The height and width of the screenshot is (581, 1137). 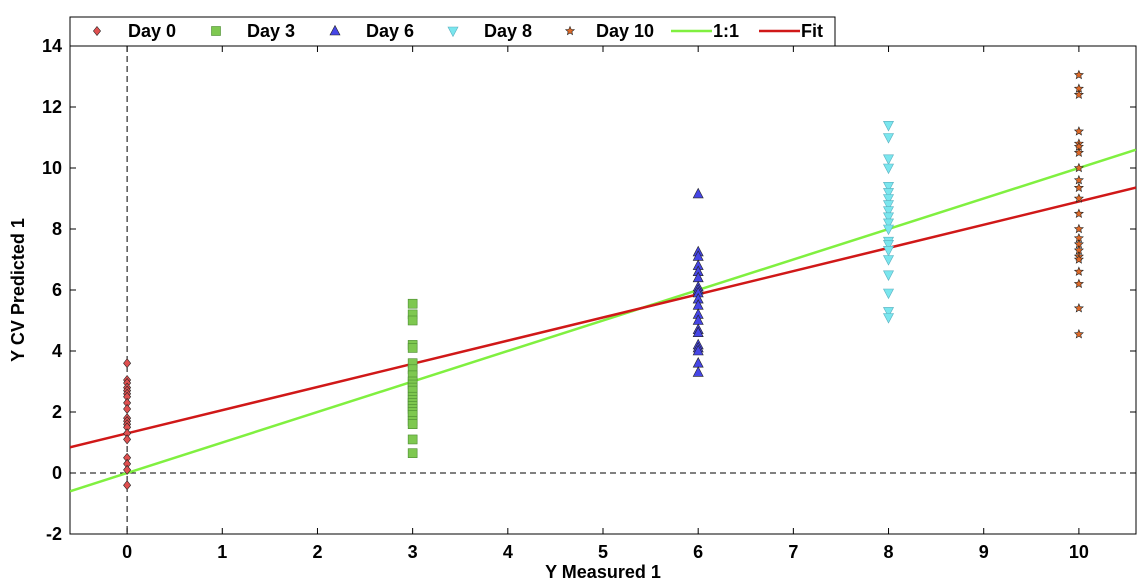 What do you see at coordinates (726, 31) in the screenshot?
I see `legend-one-to-one-label: 1:1` at bounding box center [726, 31].